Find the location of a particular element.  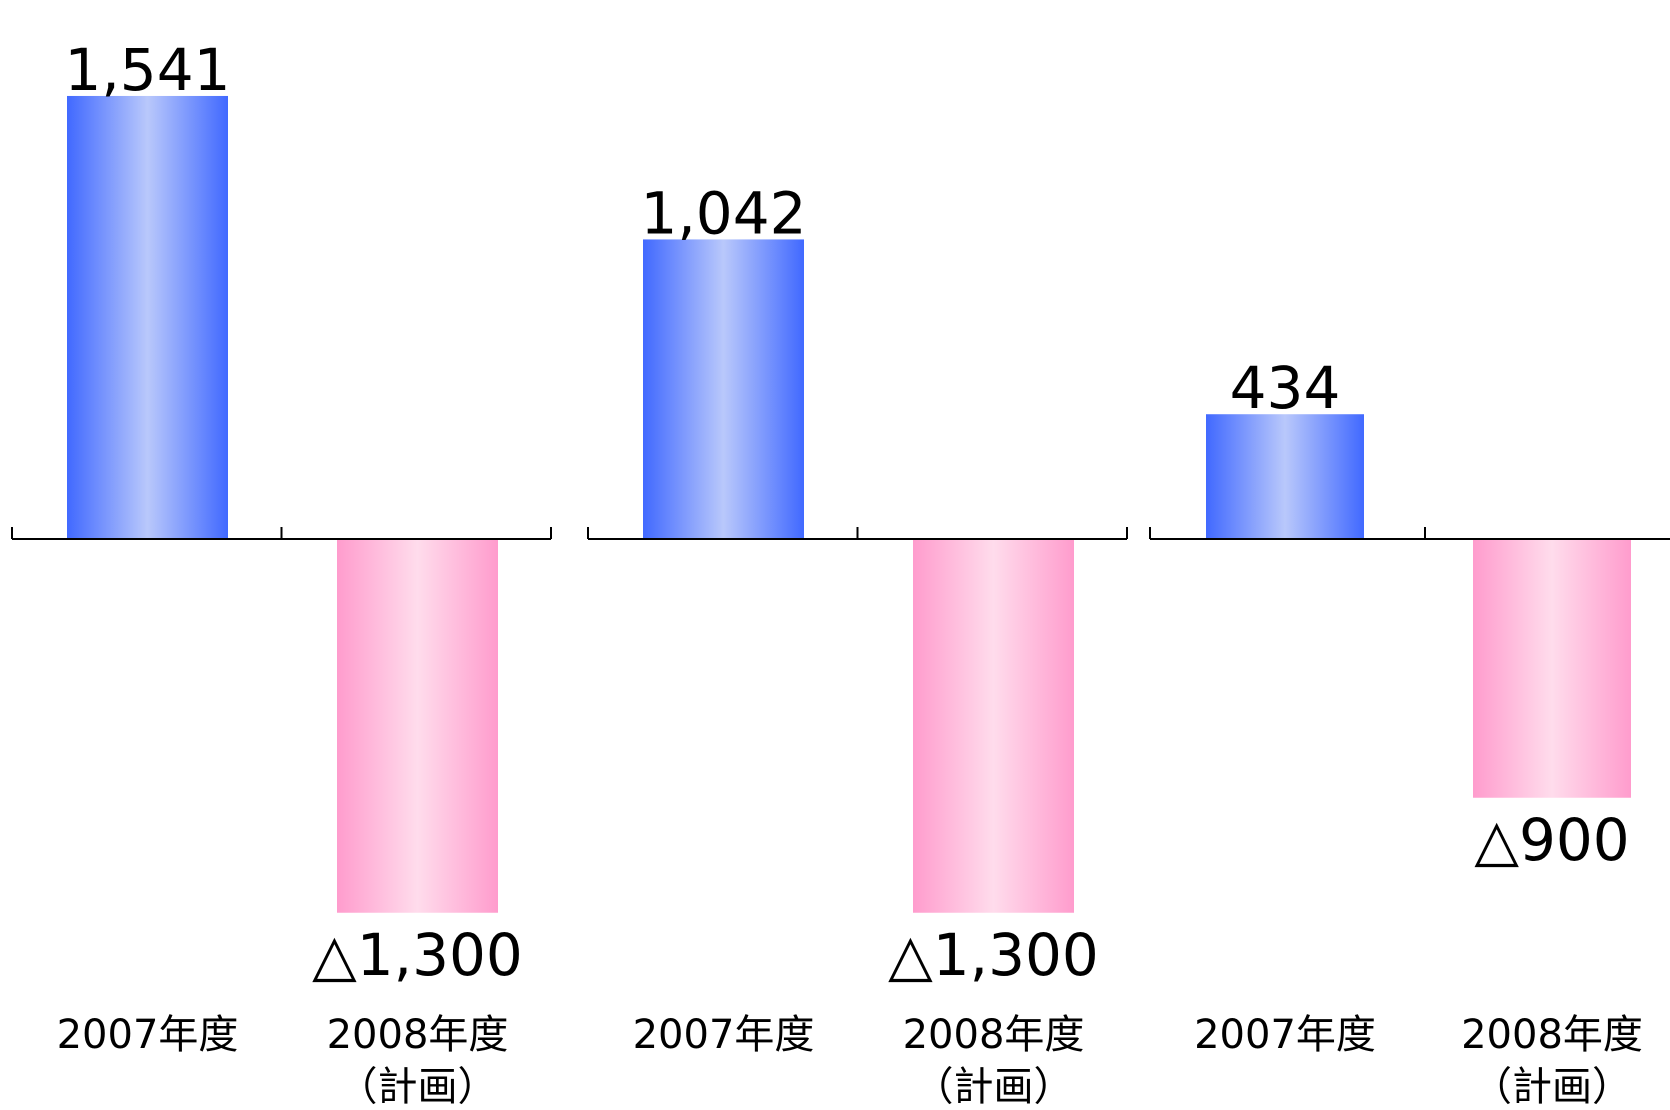

data-label-1: 434 is located at coordinates (1285, 388).